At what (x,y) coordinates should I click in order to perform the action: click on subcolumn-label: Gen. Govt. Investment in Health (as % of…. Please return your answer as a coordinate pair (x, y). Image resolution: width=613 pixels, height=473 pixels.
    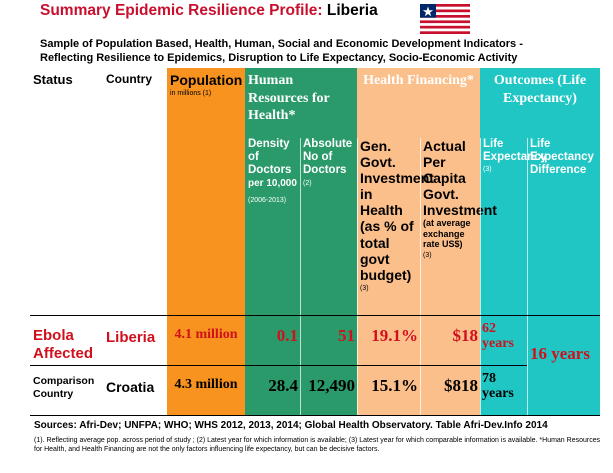
    Looking at the image, I should click on (397, 210).